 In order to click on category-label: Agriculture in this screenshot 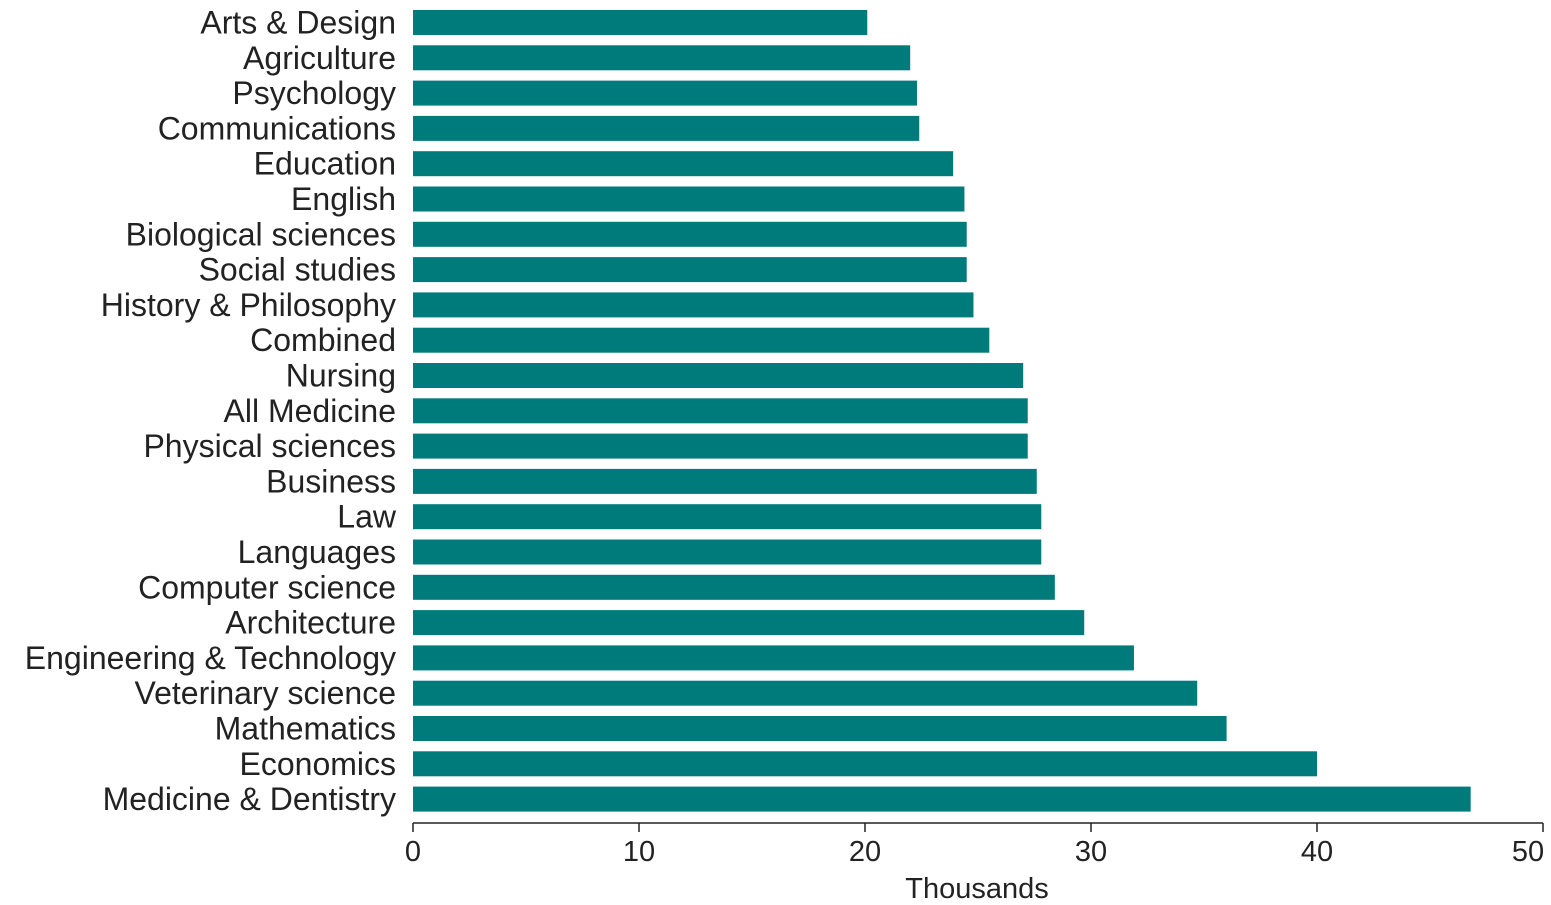, I will do `click(319, 58)`.